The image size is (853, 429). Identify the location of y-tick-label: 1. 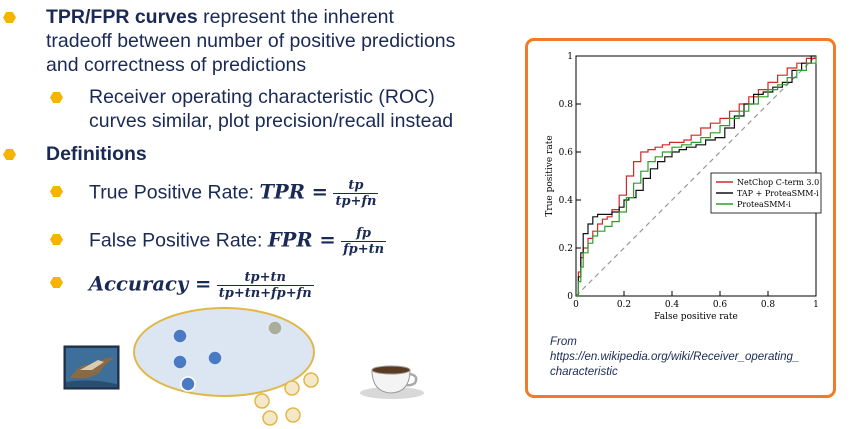
(570, 57).